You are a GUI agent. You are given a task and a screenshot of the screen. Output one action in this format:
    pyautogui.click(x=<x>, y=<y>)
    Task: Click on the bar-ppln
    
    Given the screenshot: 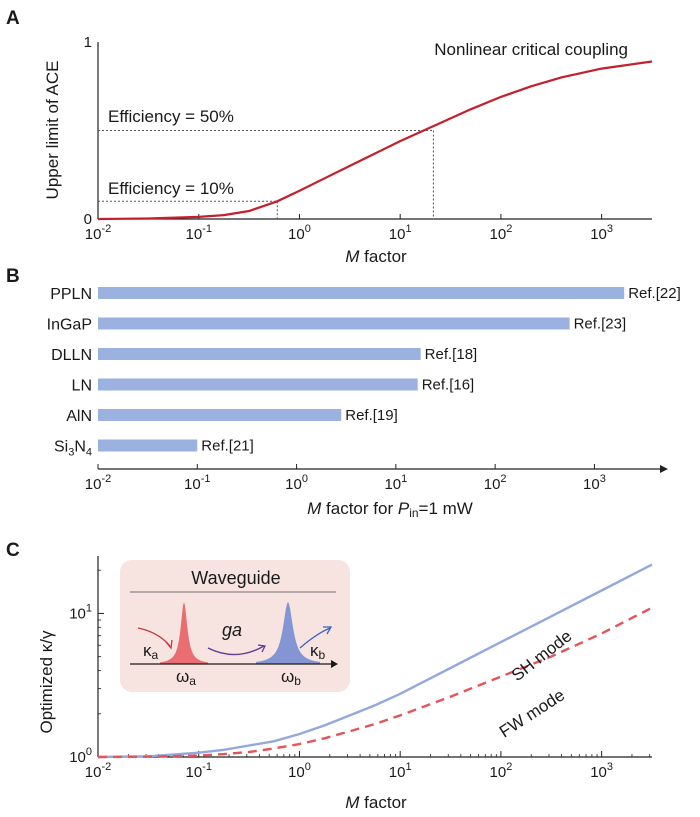 What is the action you would take?
    pyautogui.click(x=361, y=293)
    